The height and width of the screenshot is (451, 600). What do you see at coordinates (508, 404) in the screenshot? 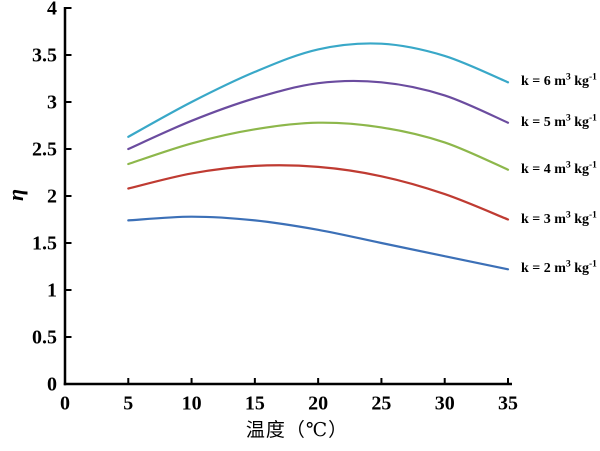
I see `x-tick-label: 35` at bounding box center [508, 404].